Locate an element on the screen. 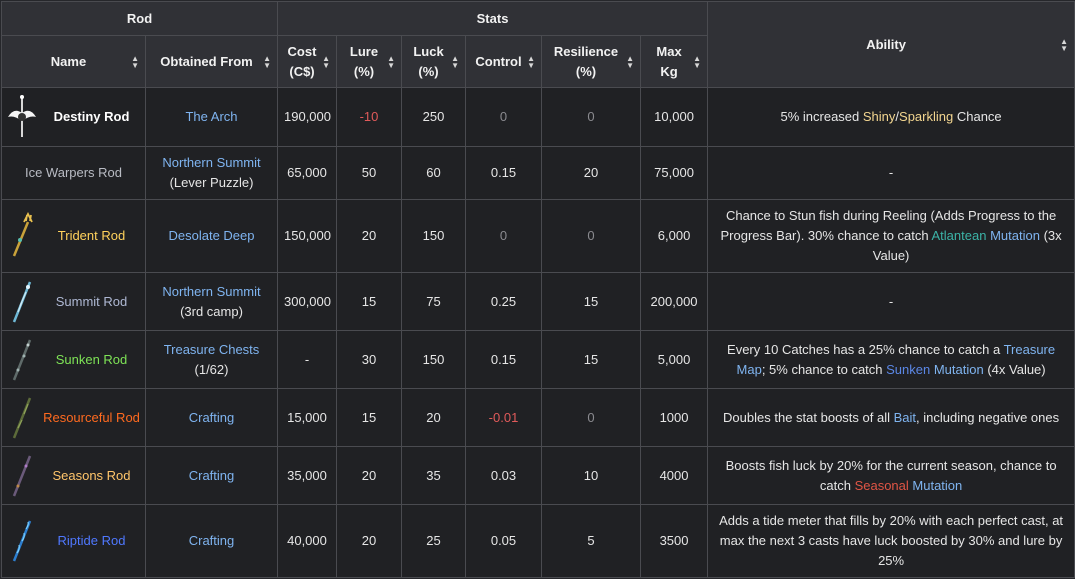 This screenshot has height=579, width=1075. col-header-ability: Ability ▲ ▼ is located at coordinates (891, 44).